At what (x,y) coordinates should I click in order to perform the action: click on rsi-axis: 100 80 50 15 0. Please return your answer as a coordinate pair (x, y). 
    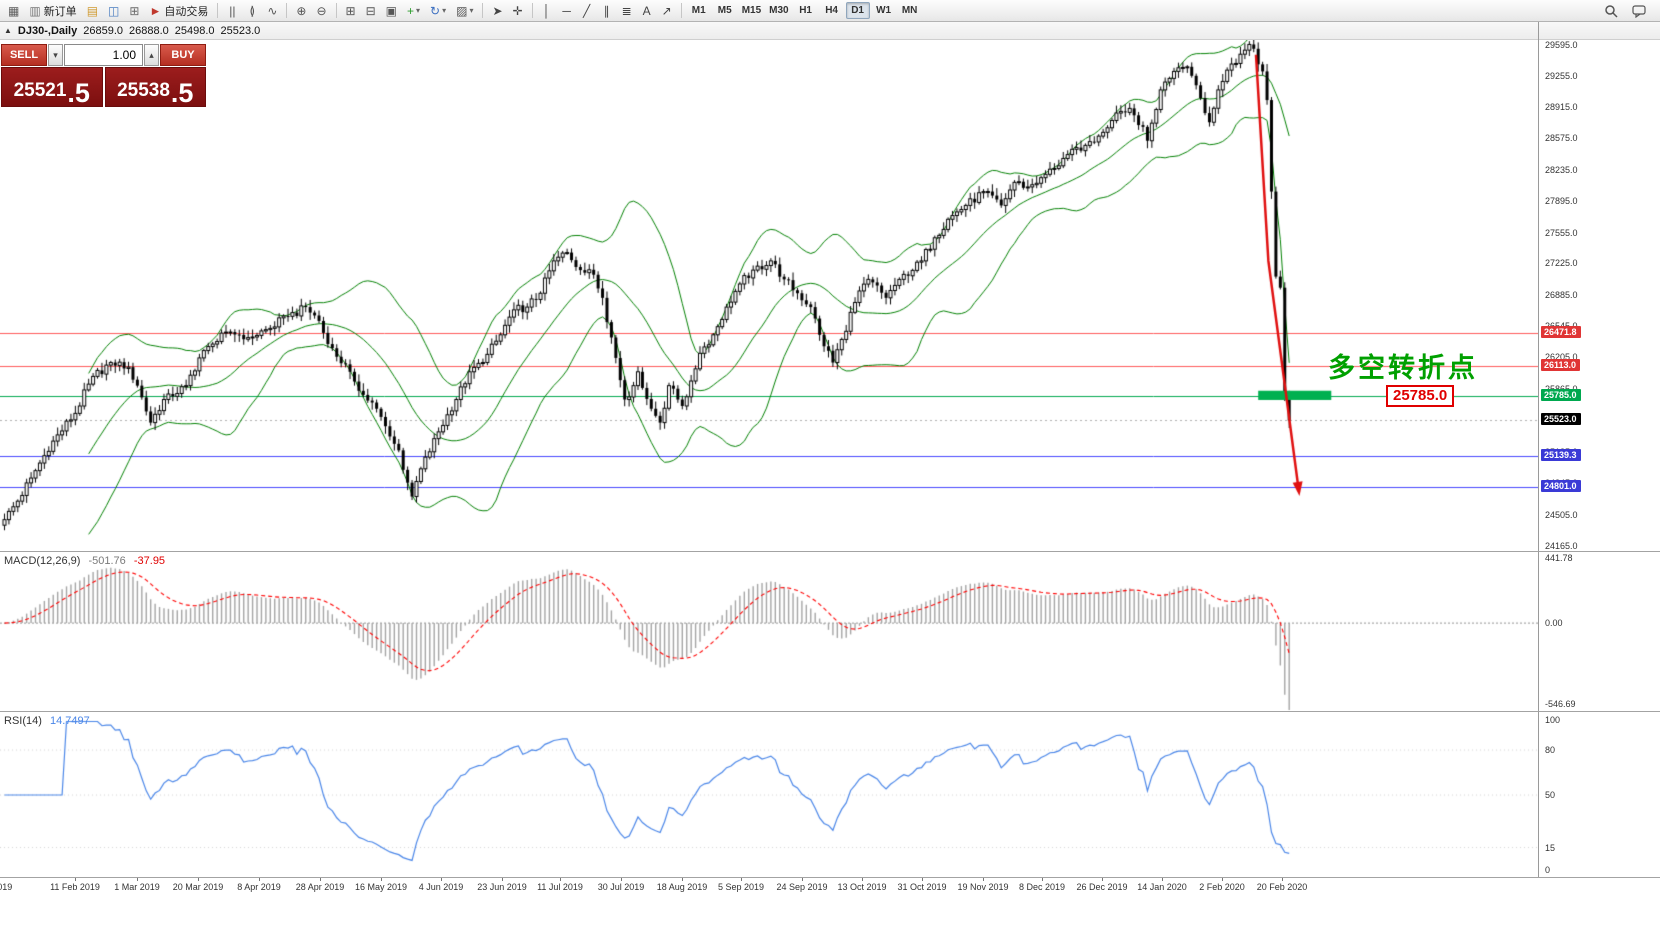
    Looking at the image, I should click on (1599, 795).